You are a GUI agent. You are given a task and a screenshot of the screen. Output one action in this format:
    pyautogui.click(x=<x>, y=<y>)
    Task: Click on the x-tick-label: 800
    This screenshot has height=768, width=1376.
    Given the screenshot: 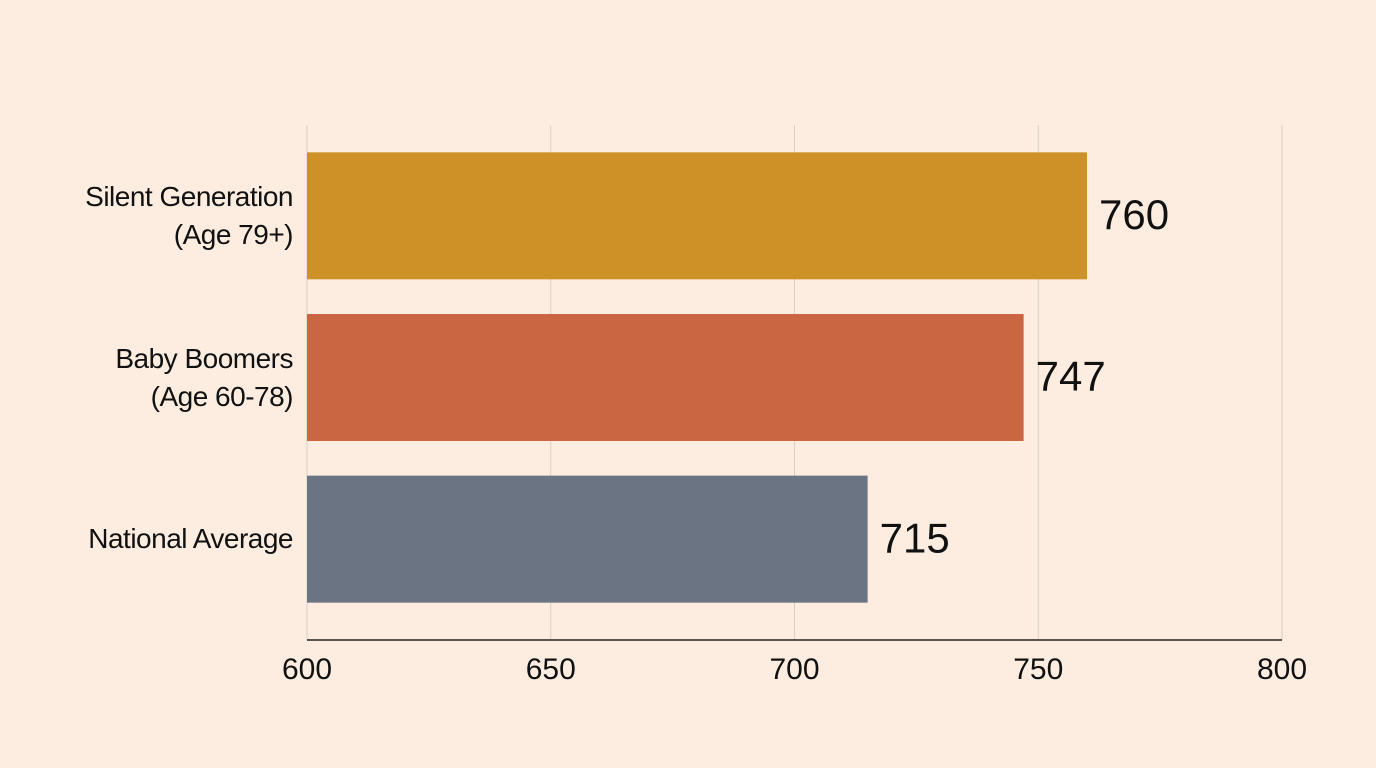 What is the action you would take?
    pyautogui.click(x=1282, y=669)
    